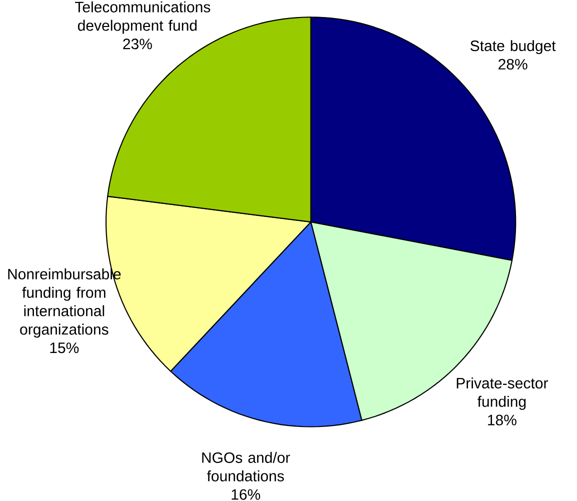 The image size is (577, 501). Describe the element at coordinates (142, 17) in the screenshot. I see `slice-label: Telecommunications development fund` at that location.